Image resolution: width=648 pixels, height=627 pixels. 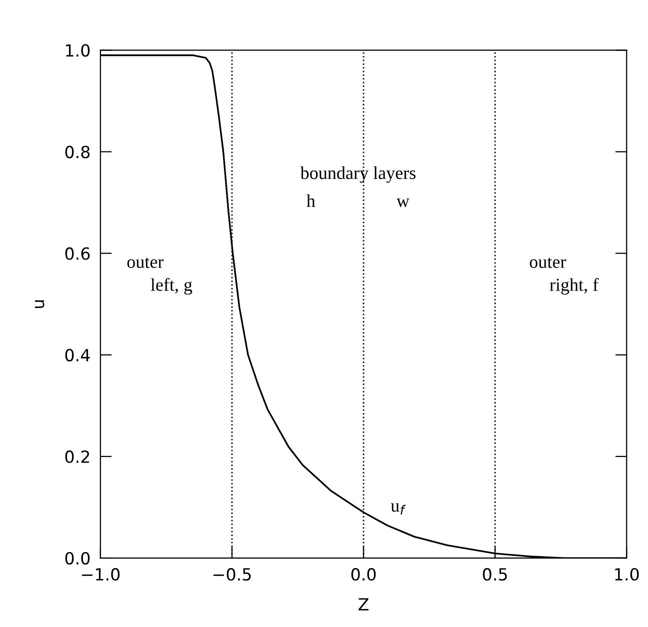 I want to click on x-axis-title: Z, so click(x=363, y=604).